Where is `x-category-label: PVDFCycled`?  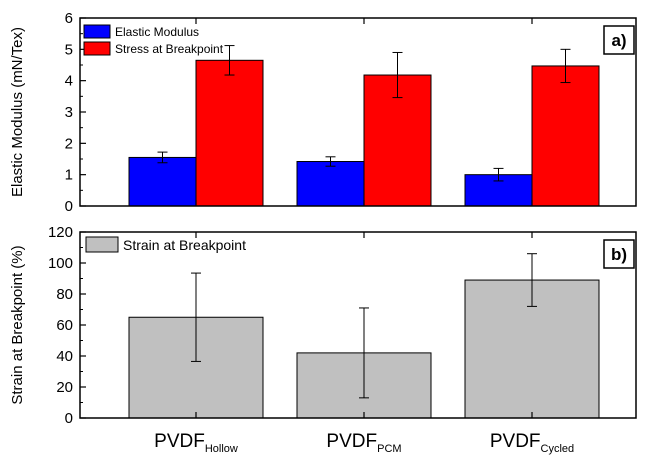 x-category-label: PVDFCycled is located at coordinates (532, 443).